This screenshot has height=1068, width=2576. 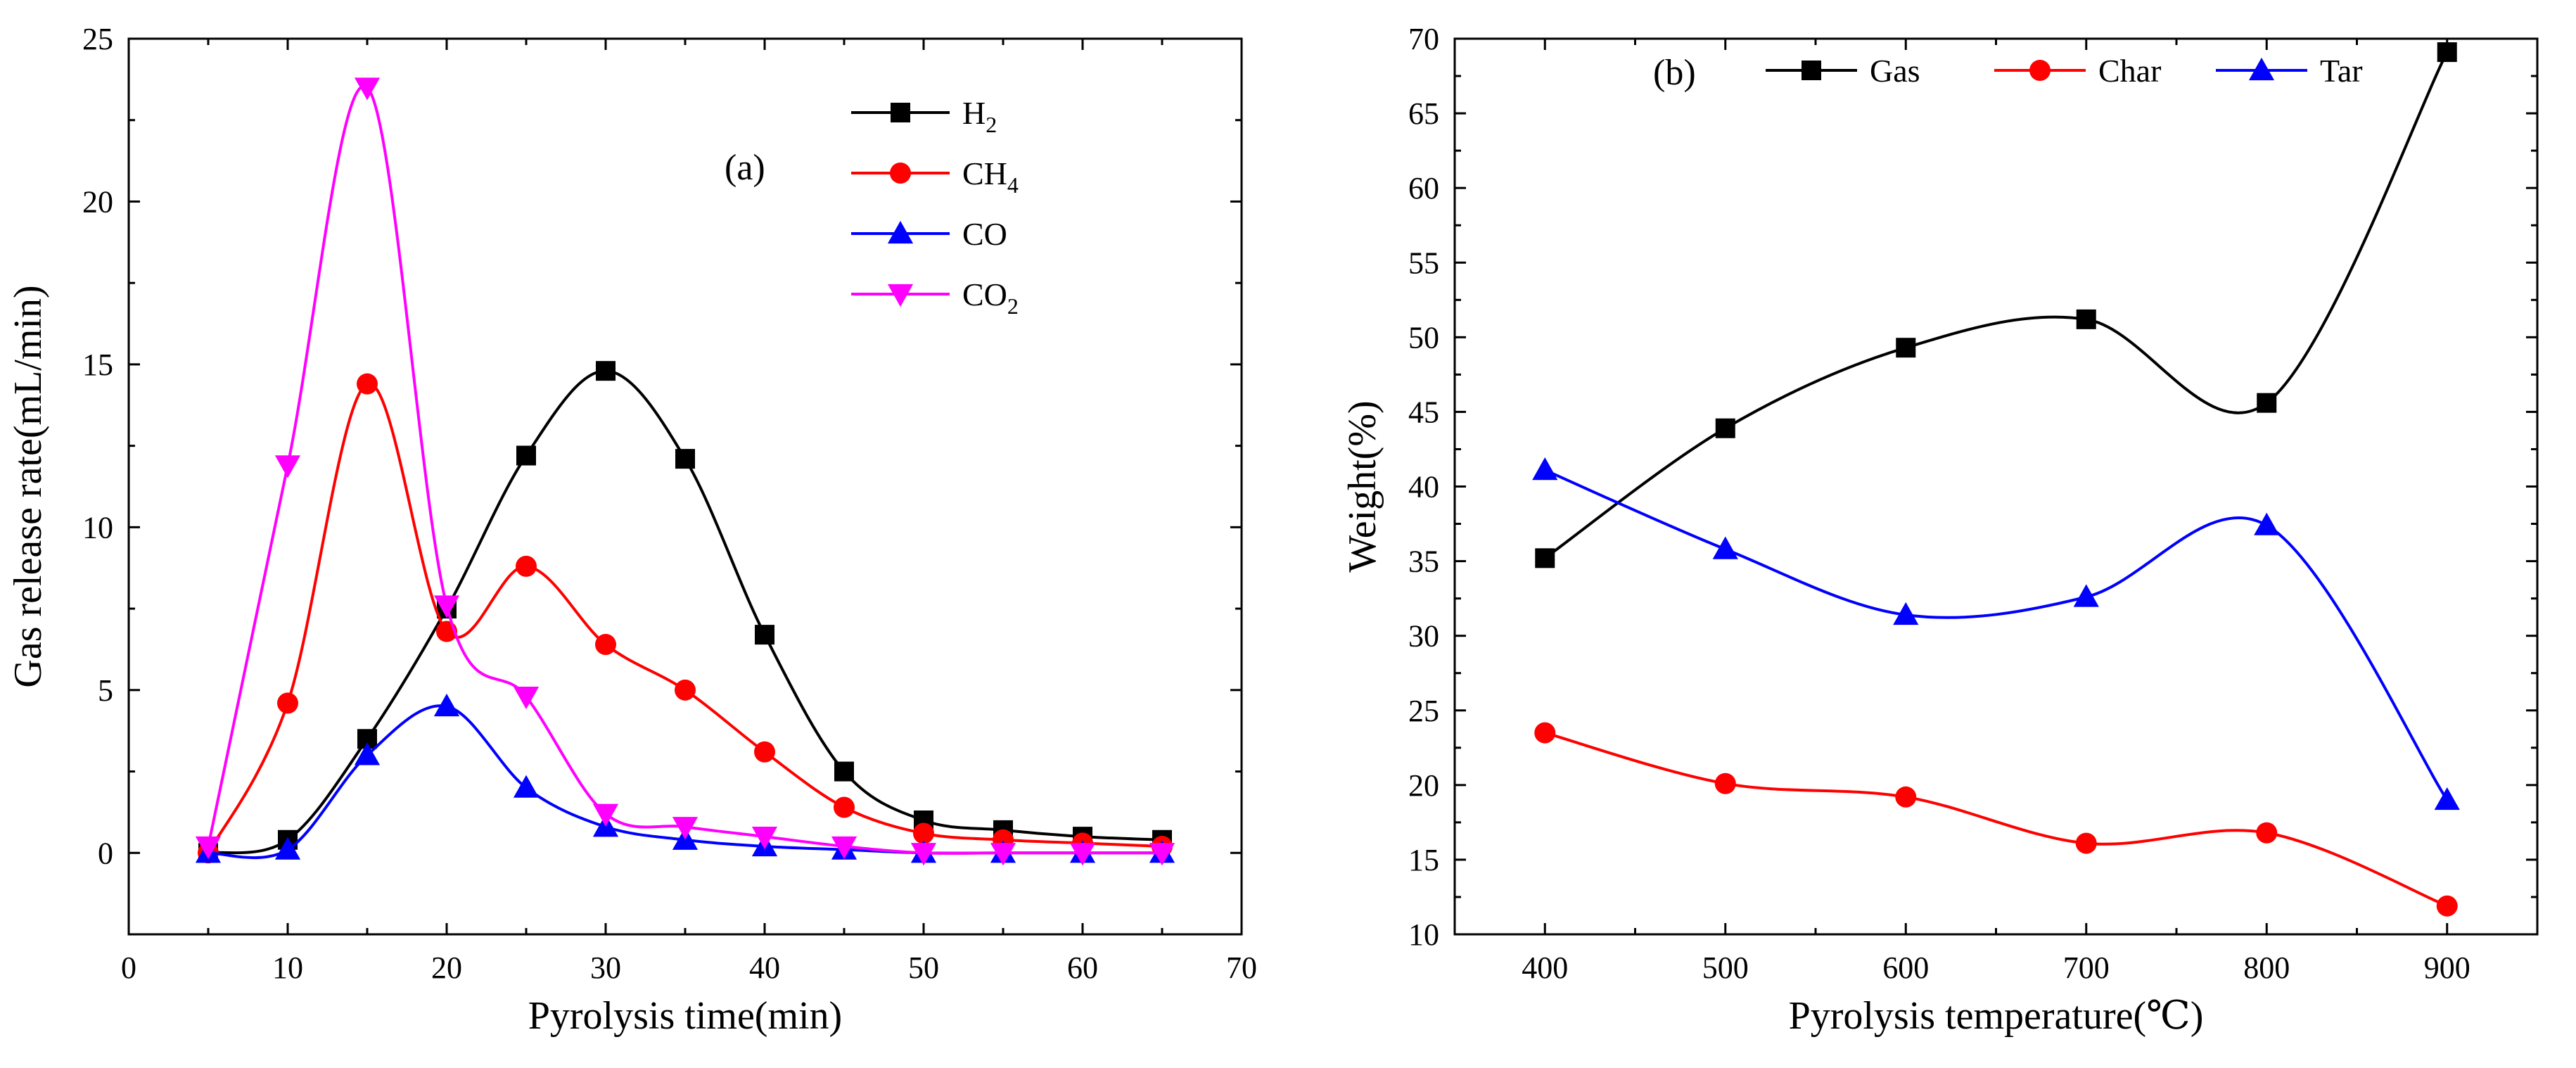 What do you see at coordinates (1082, 968) in the screenshot?
I see `x-tick-label: 60` at bounding box center [1082, 968].